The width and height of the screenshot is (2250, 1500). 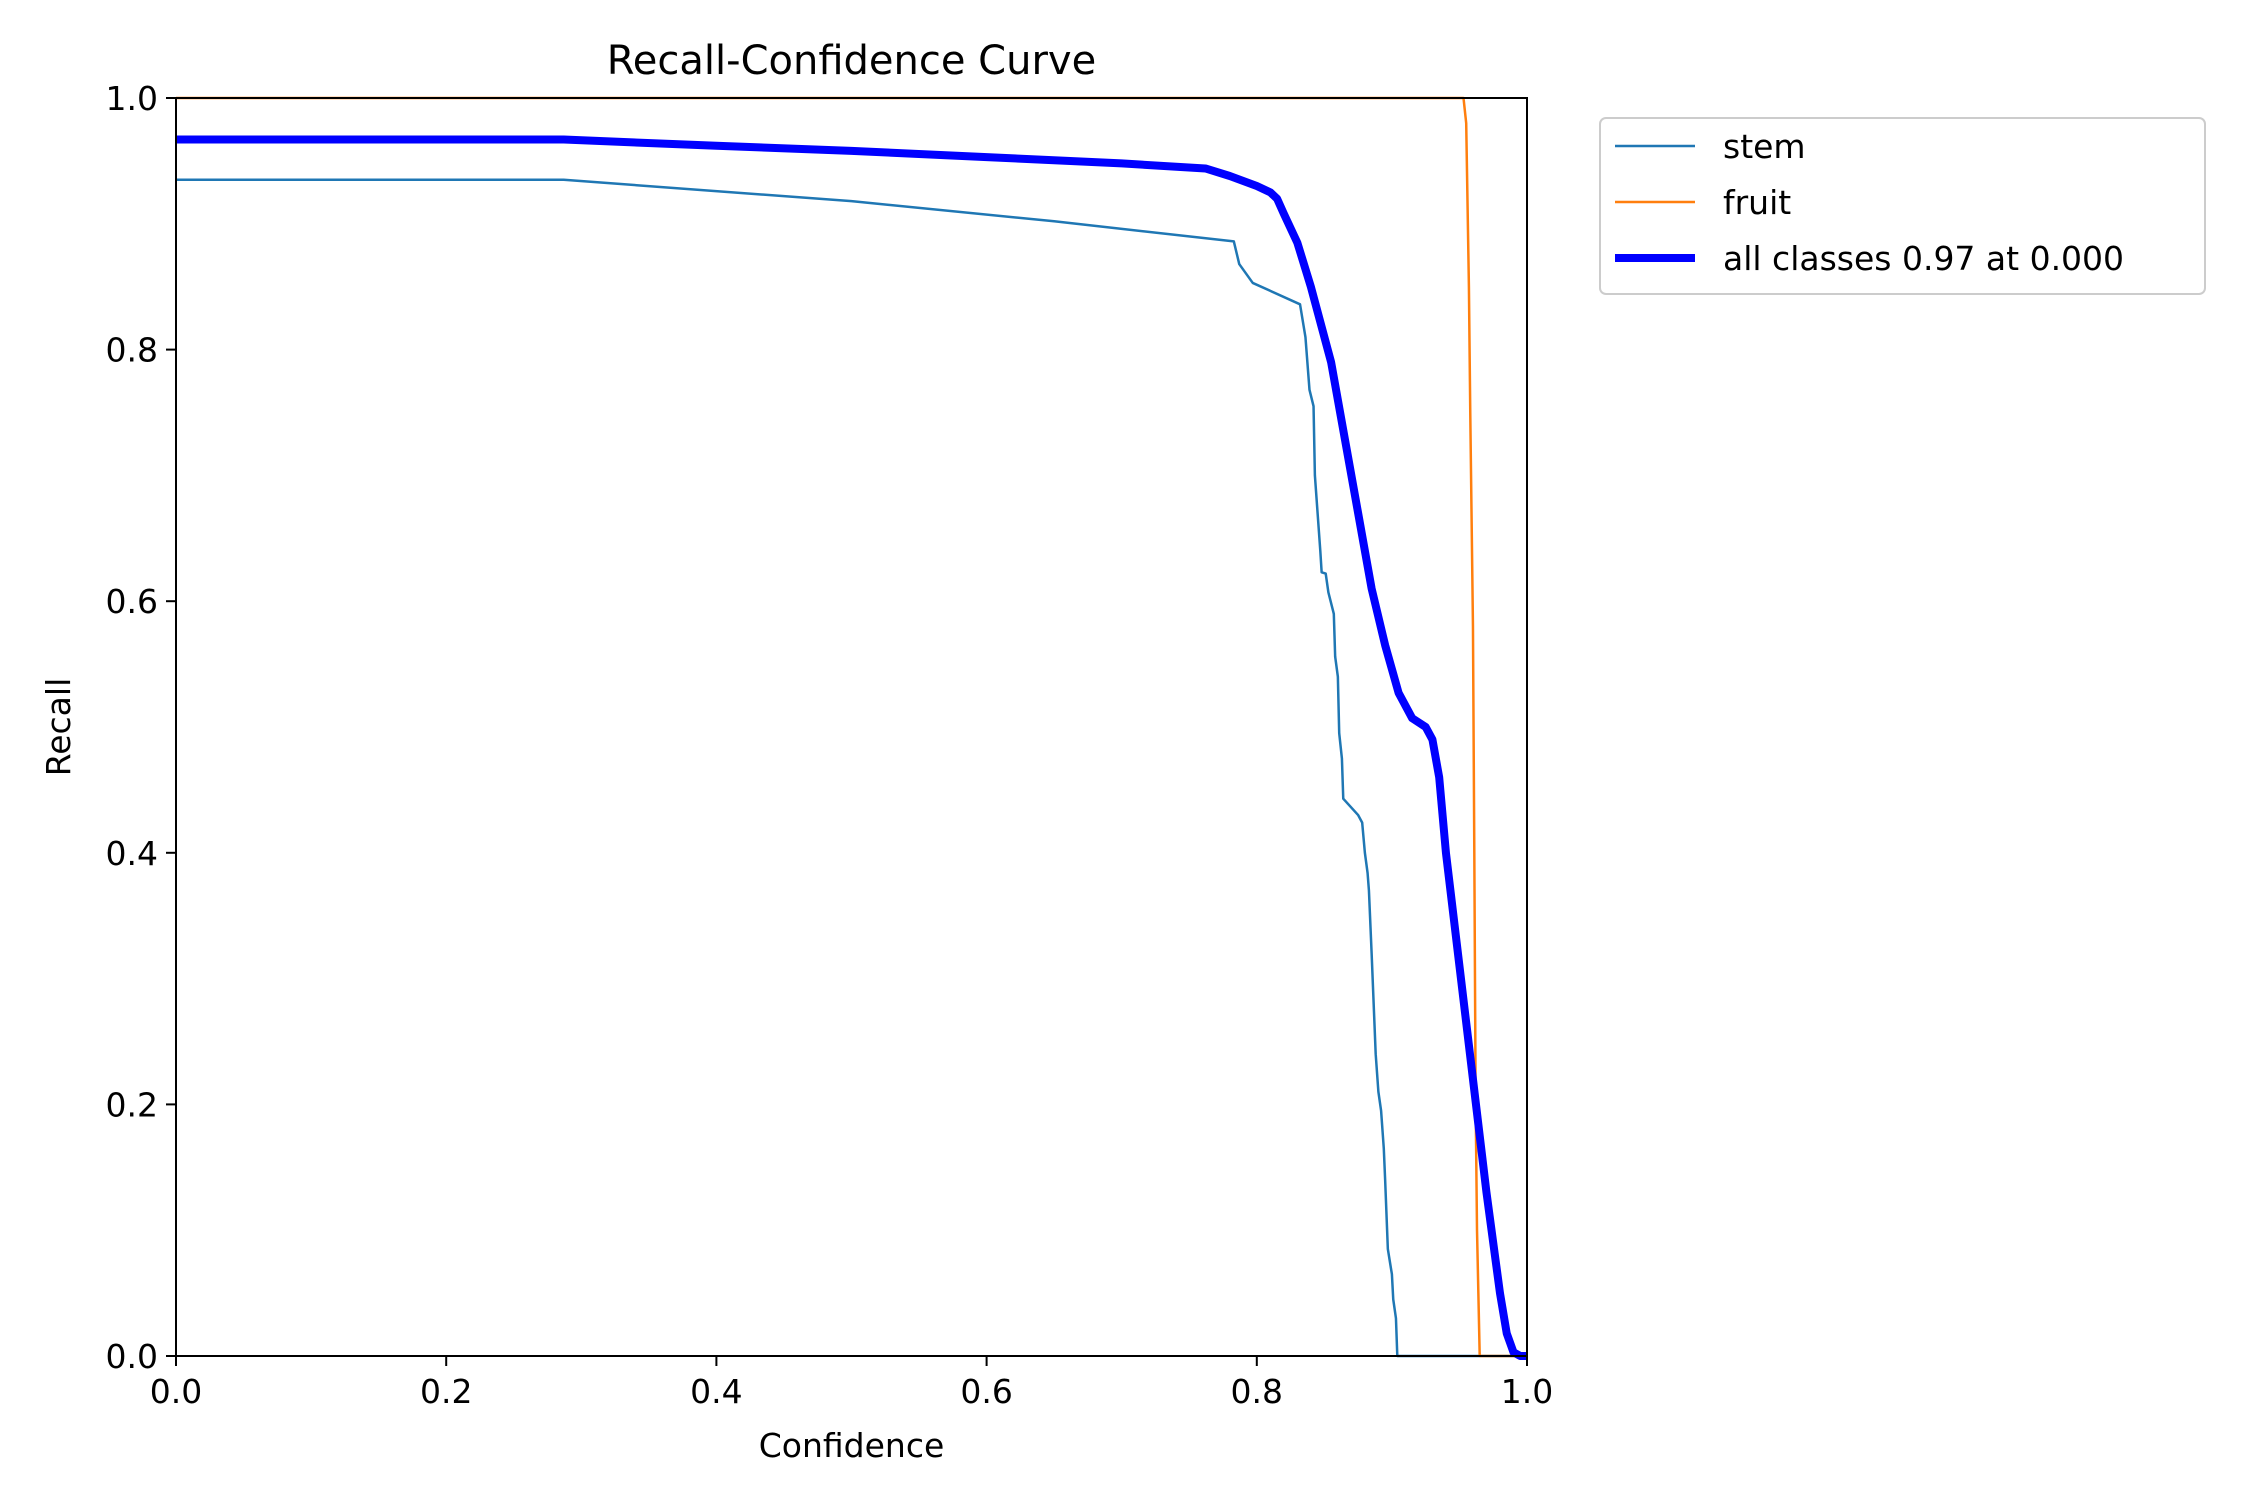 I want to click on legend: stem fruit all classes 0.97 at 0.000, so click(x=1902, y=206).